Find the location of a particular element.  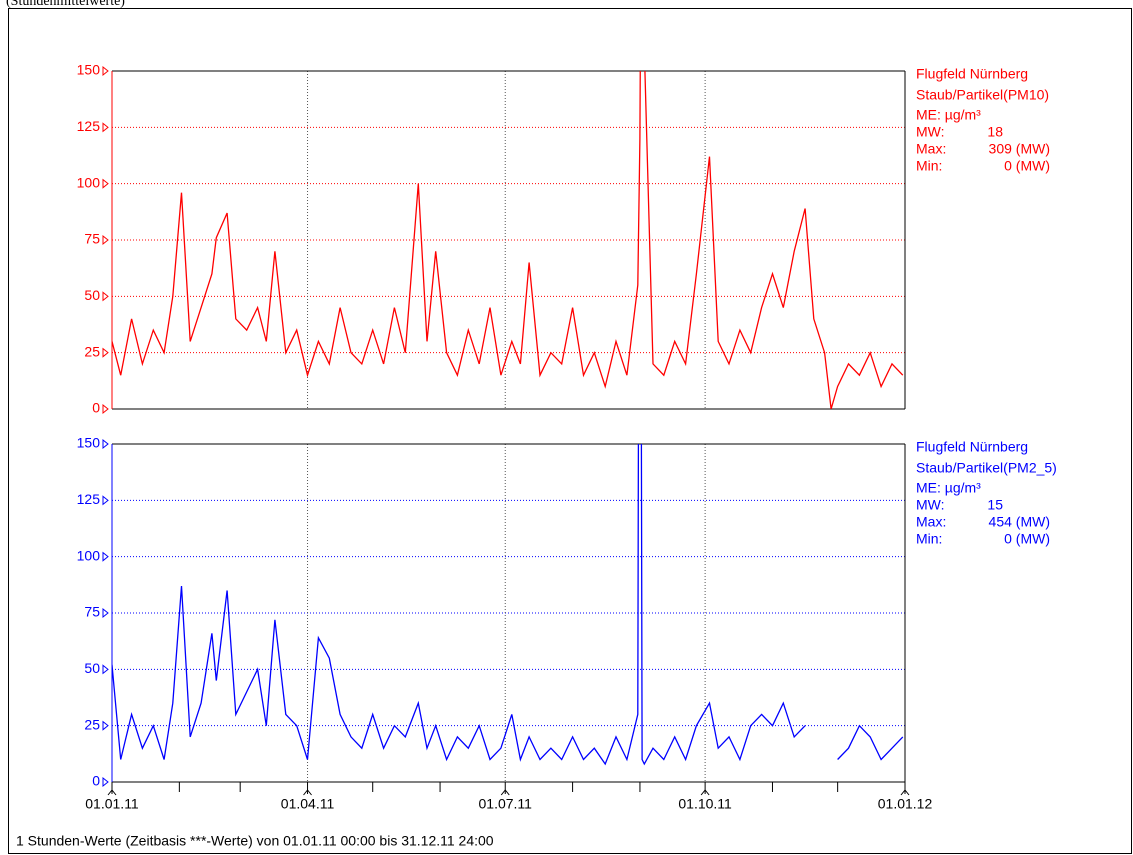

legend-series: Staub/Partikel(PM2_5) is located at coordinates (986, 468).